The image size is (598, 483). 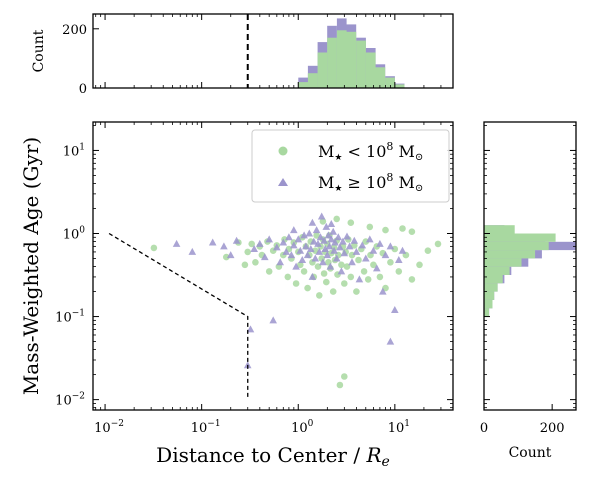 I want to click on x-tick-label: 10¹, so click(x=399, y=427).